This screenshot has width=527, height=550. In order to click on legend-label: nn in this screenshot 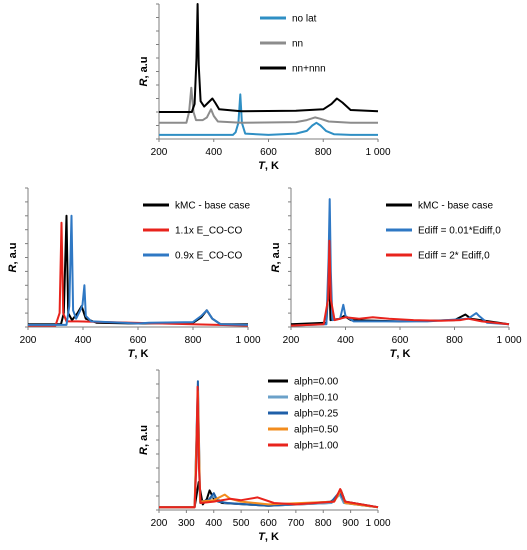, I will do `click(297, 44)`.